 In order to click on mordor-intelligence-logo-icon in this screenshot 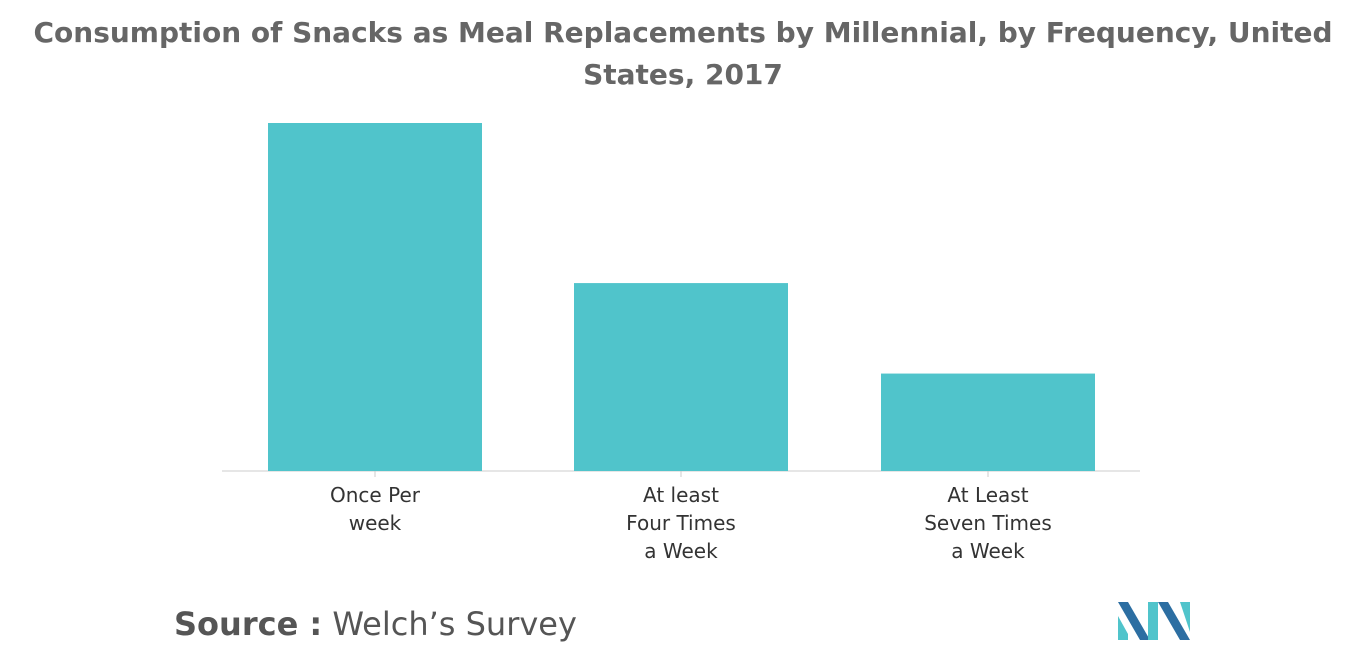, I will do `click(1154, 621)`.